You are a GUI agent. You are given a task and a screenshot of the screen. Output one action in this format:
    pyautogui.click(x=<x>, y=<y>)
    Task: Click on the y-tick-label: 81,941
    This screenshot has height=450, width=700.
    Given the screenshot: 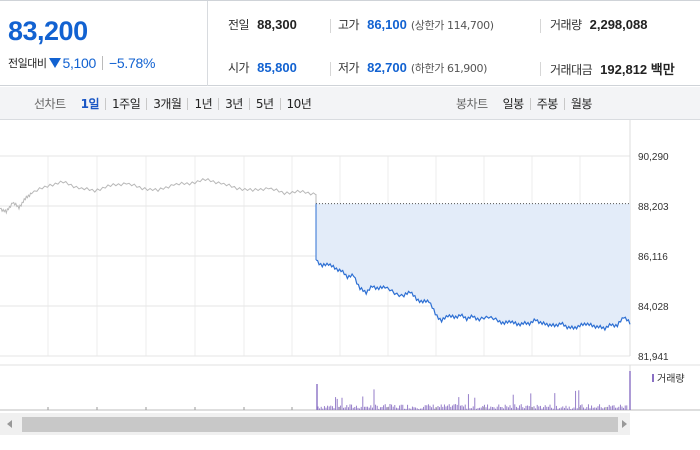 What is the action you would take?
    pyautogui.click(x=653, y=357)
    